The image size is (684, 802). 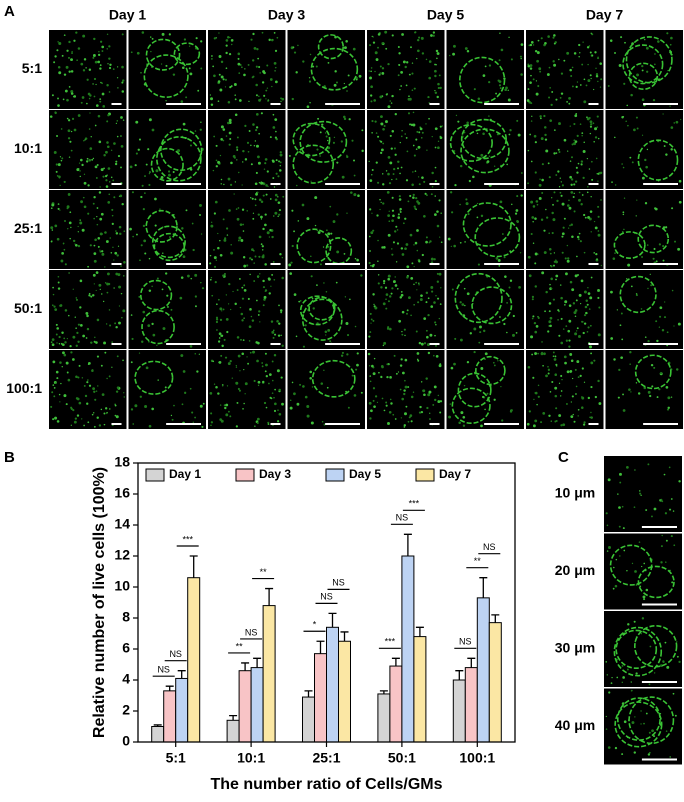 What do you see at coordinates (638, 719) in the screenshot?
I see `microsphere` at bounding box center [638, 719].